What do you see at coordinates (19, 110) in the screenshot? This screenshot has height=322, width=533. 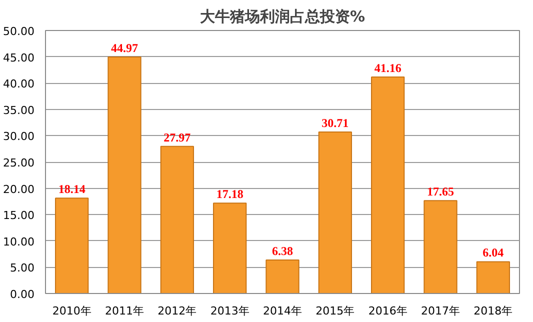 I see `y-tick-label: 35.00` at bounding box center [19, 110].